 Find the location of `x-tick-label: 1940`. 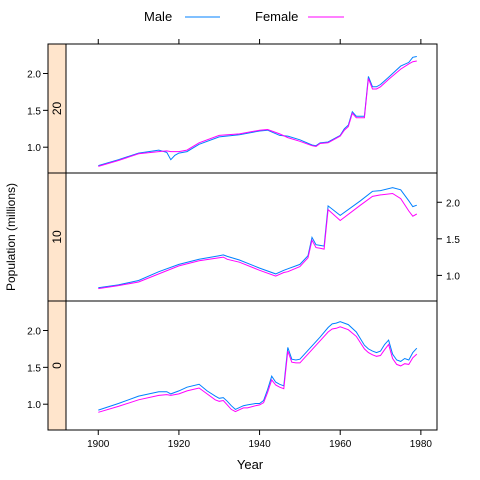

x-tick-label: 1940 is located at coordinates (259, 444).